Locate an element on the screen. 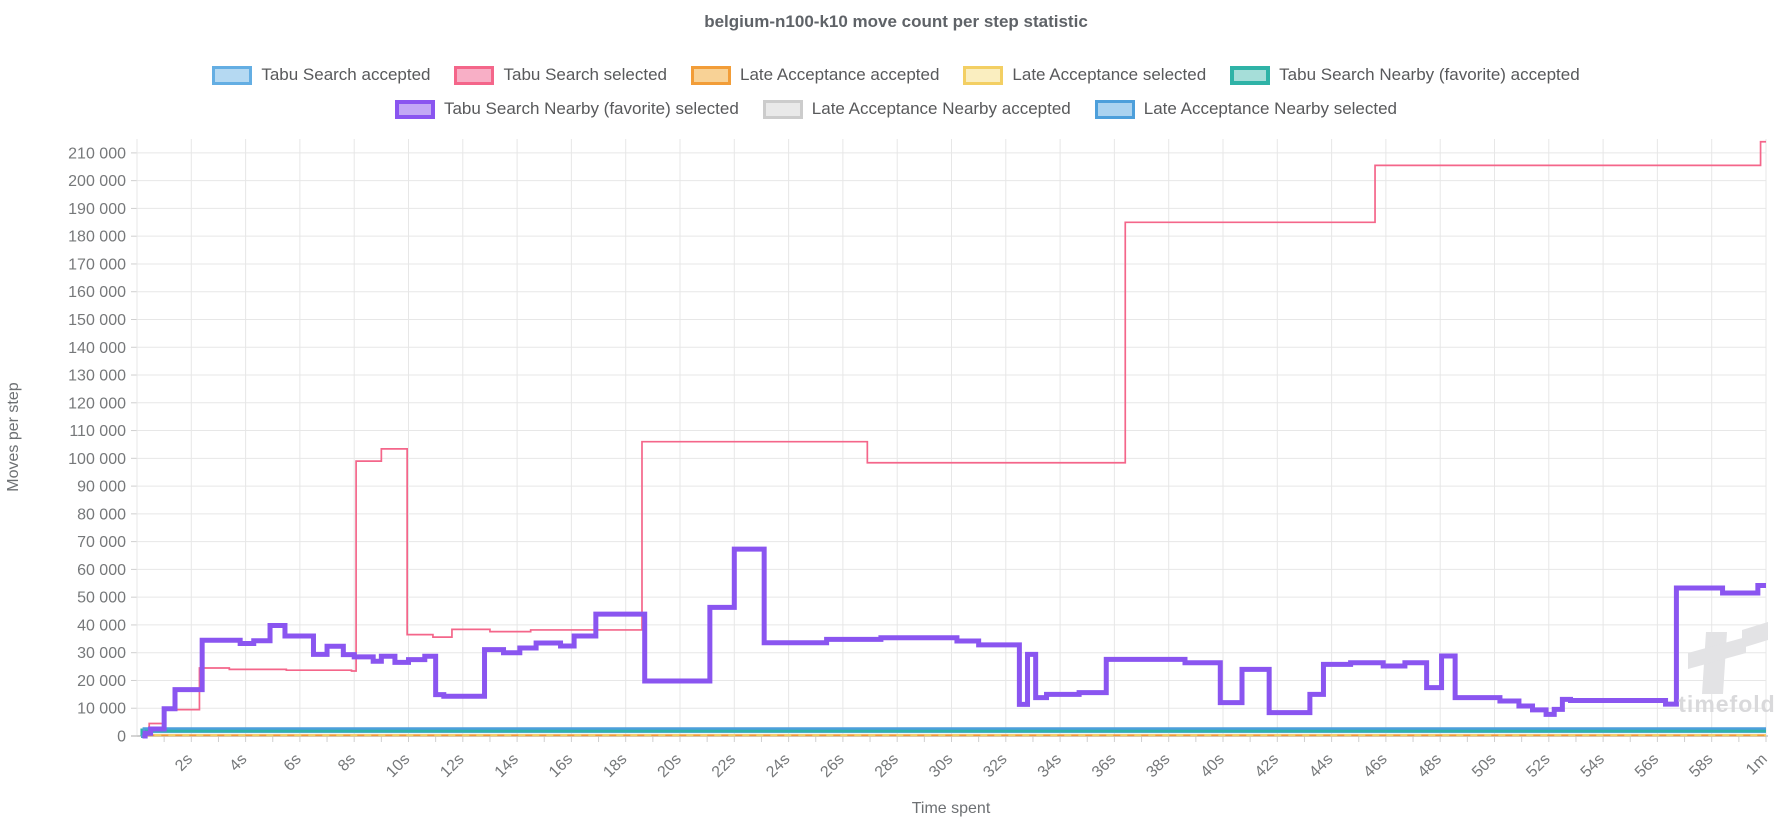 This screenshot has height=832, width=1792. x-tick-label: 48s is located at coordinates (1430, 766).